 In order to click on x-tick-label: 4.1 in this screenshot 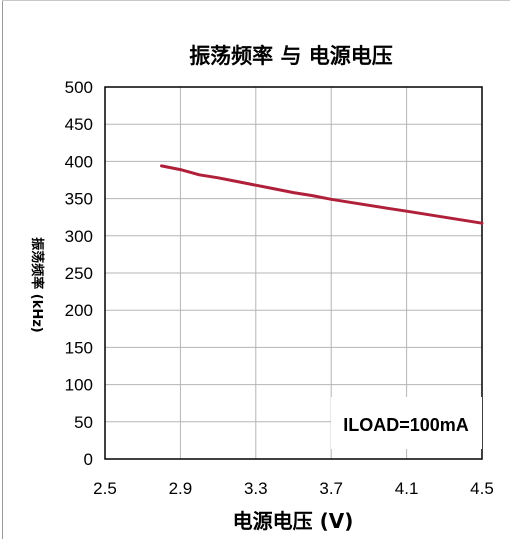, I will do `click(407, 488)`.